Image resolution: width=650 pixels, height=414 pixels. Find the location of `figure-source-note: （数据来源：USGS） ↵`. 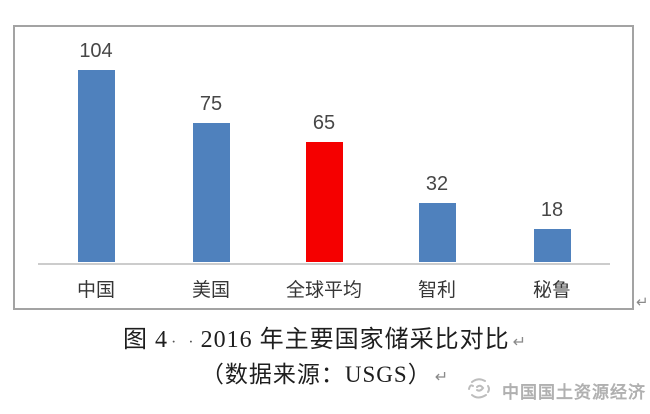

figure-source-note: （数据来源：USGS） ↵ is located at coordinates (325, 372).